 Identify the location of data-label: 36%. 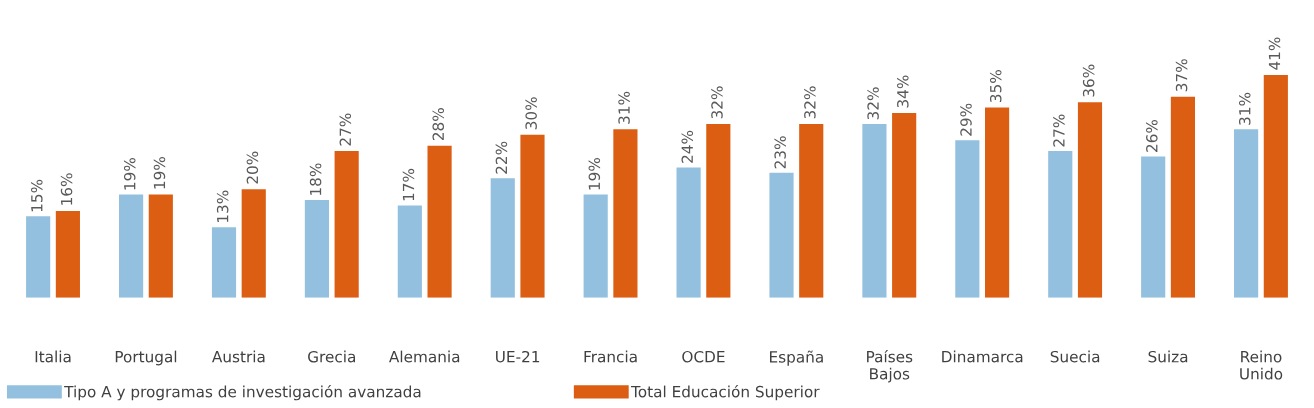
(1088, 80).